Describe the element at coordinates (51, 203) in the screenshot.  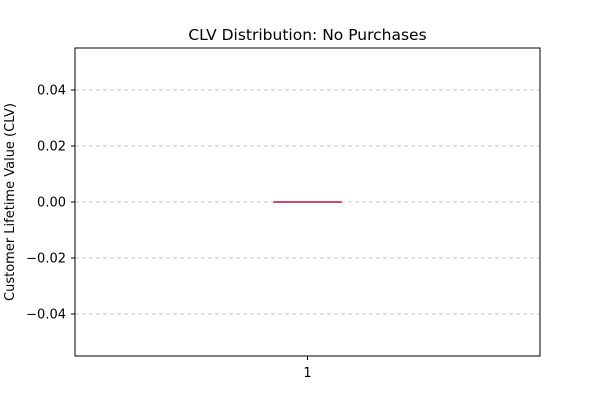
I see `y-tick-label: 0.00` at that location.